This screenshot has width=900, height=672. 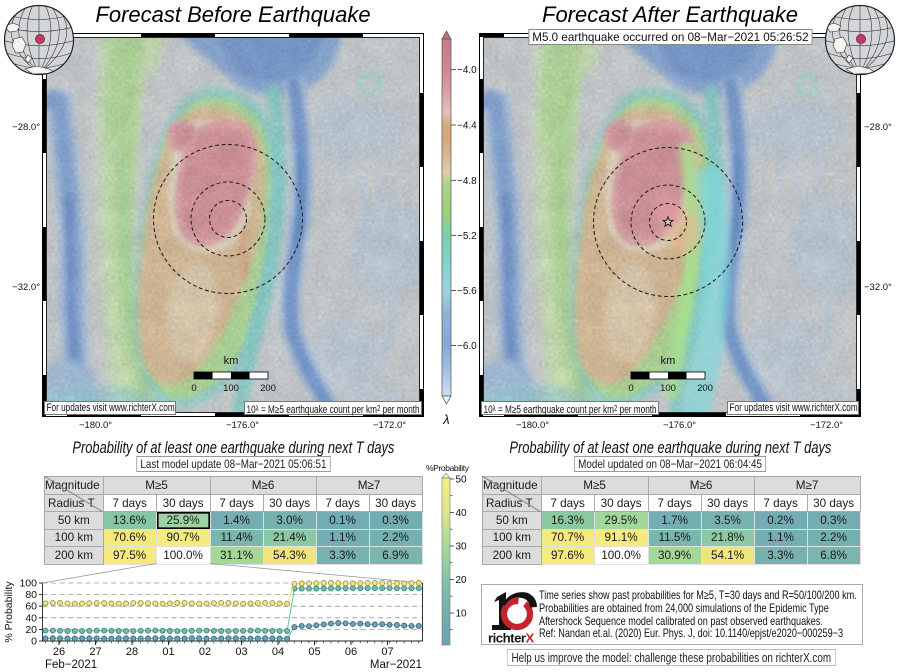 I want to click on svg-text: 02, so click(x=205, y=652).